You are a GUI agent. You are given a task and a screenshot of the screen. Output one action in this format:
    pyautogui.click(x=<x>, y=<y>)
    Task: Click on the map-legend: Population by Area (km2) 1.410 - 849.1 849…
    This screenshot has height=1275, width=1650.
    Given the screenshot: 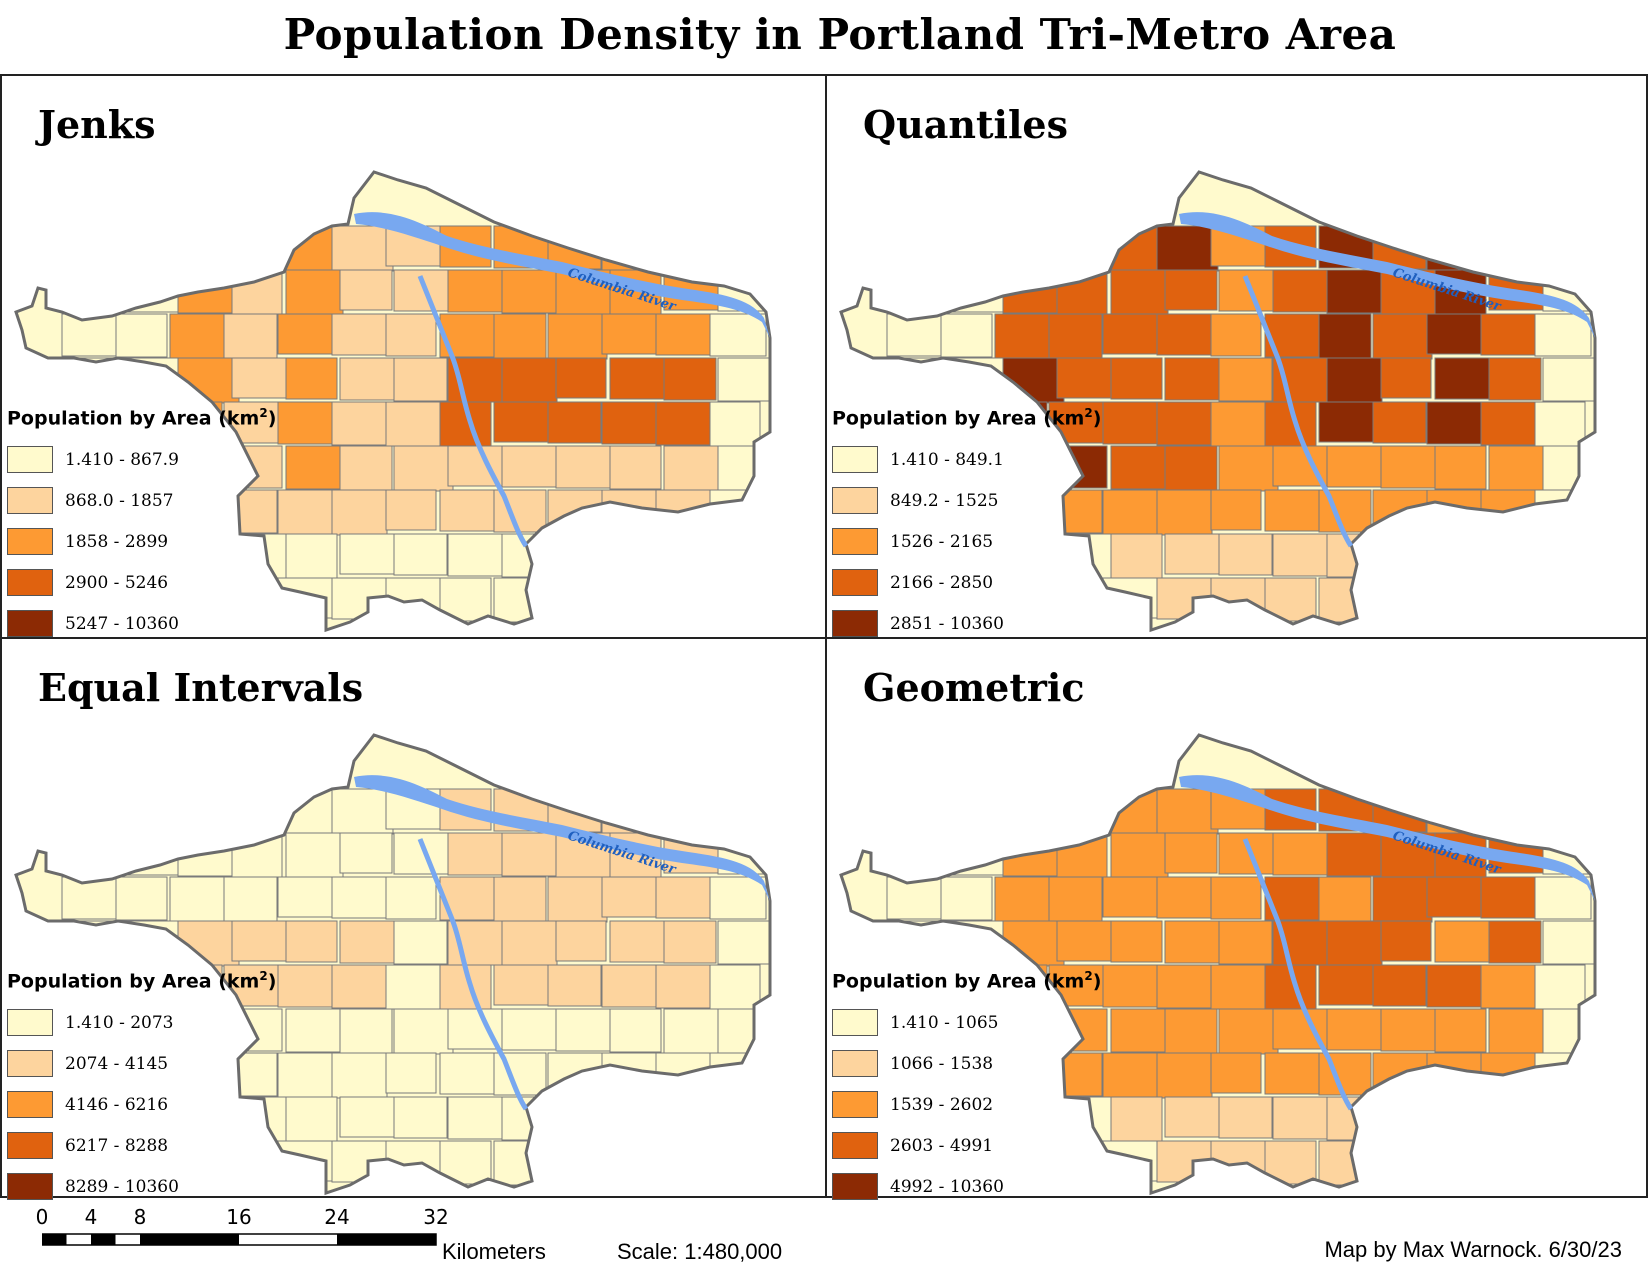 What is the action you would take?
    pyautogui.click(x=966, y=521)
    